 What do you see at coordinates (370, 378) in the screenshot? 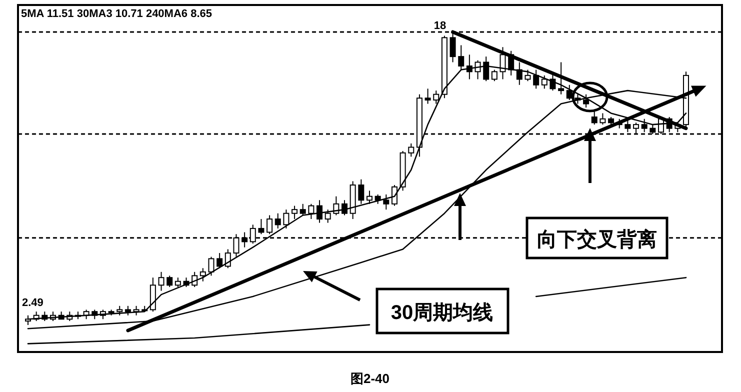
I see `annotation: 图2-40` at bounding box center [370, 378].